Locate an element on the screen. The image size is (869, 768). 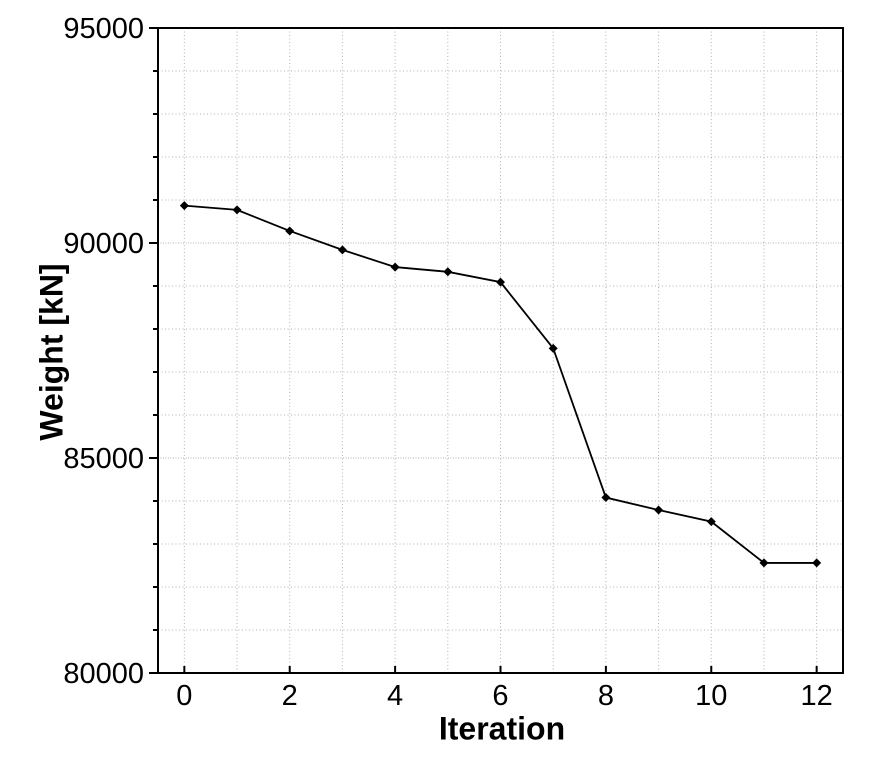
x-tick-label: 8 is located at coordinates (606, 696).